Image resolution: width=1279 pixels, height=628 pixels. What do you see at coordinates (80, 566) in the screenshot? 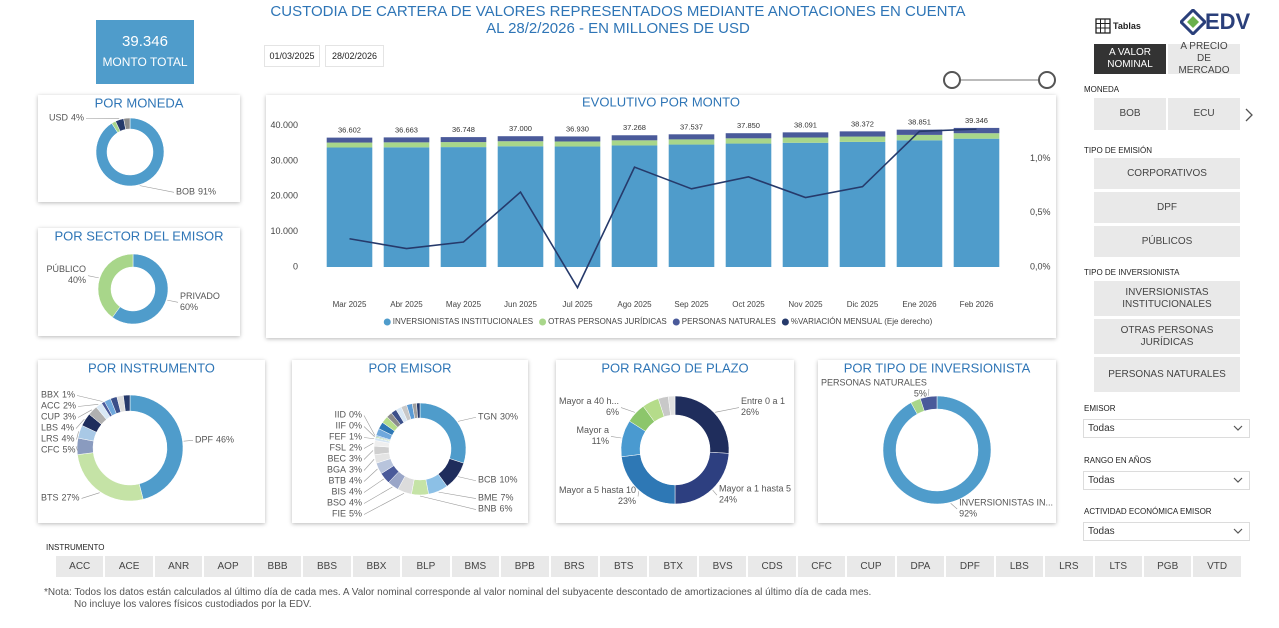
I see `slicer-button: ACC` at bounding box center [80, 566].